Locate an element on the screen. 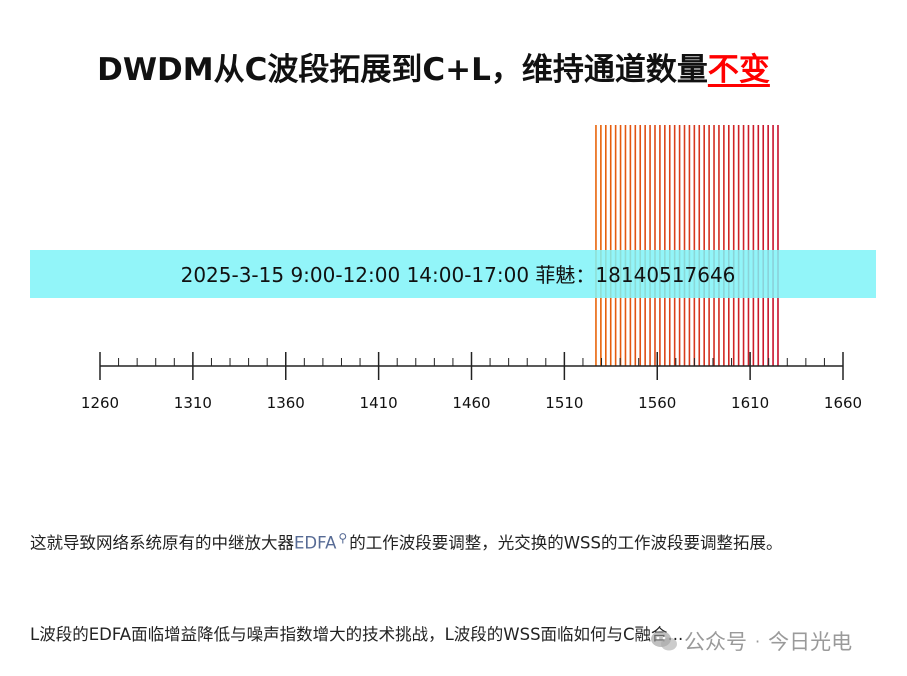 This screenshot has height=676, width=907. edfa-link: EDFA is located at coordinates (315, 543).